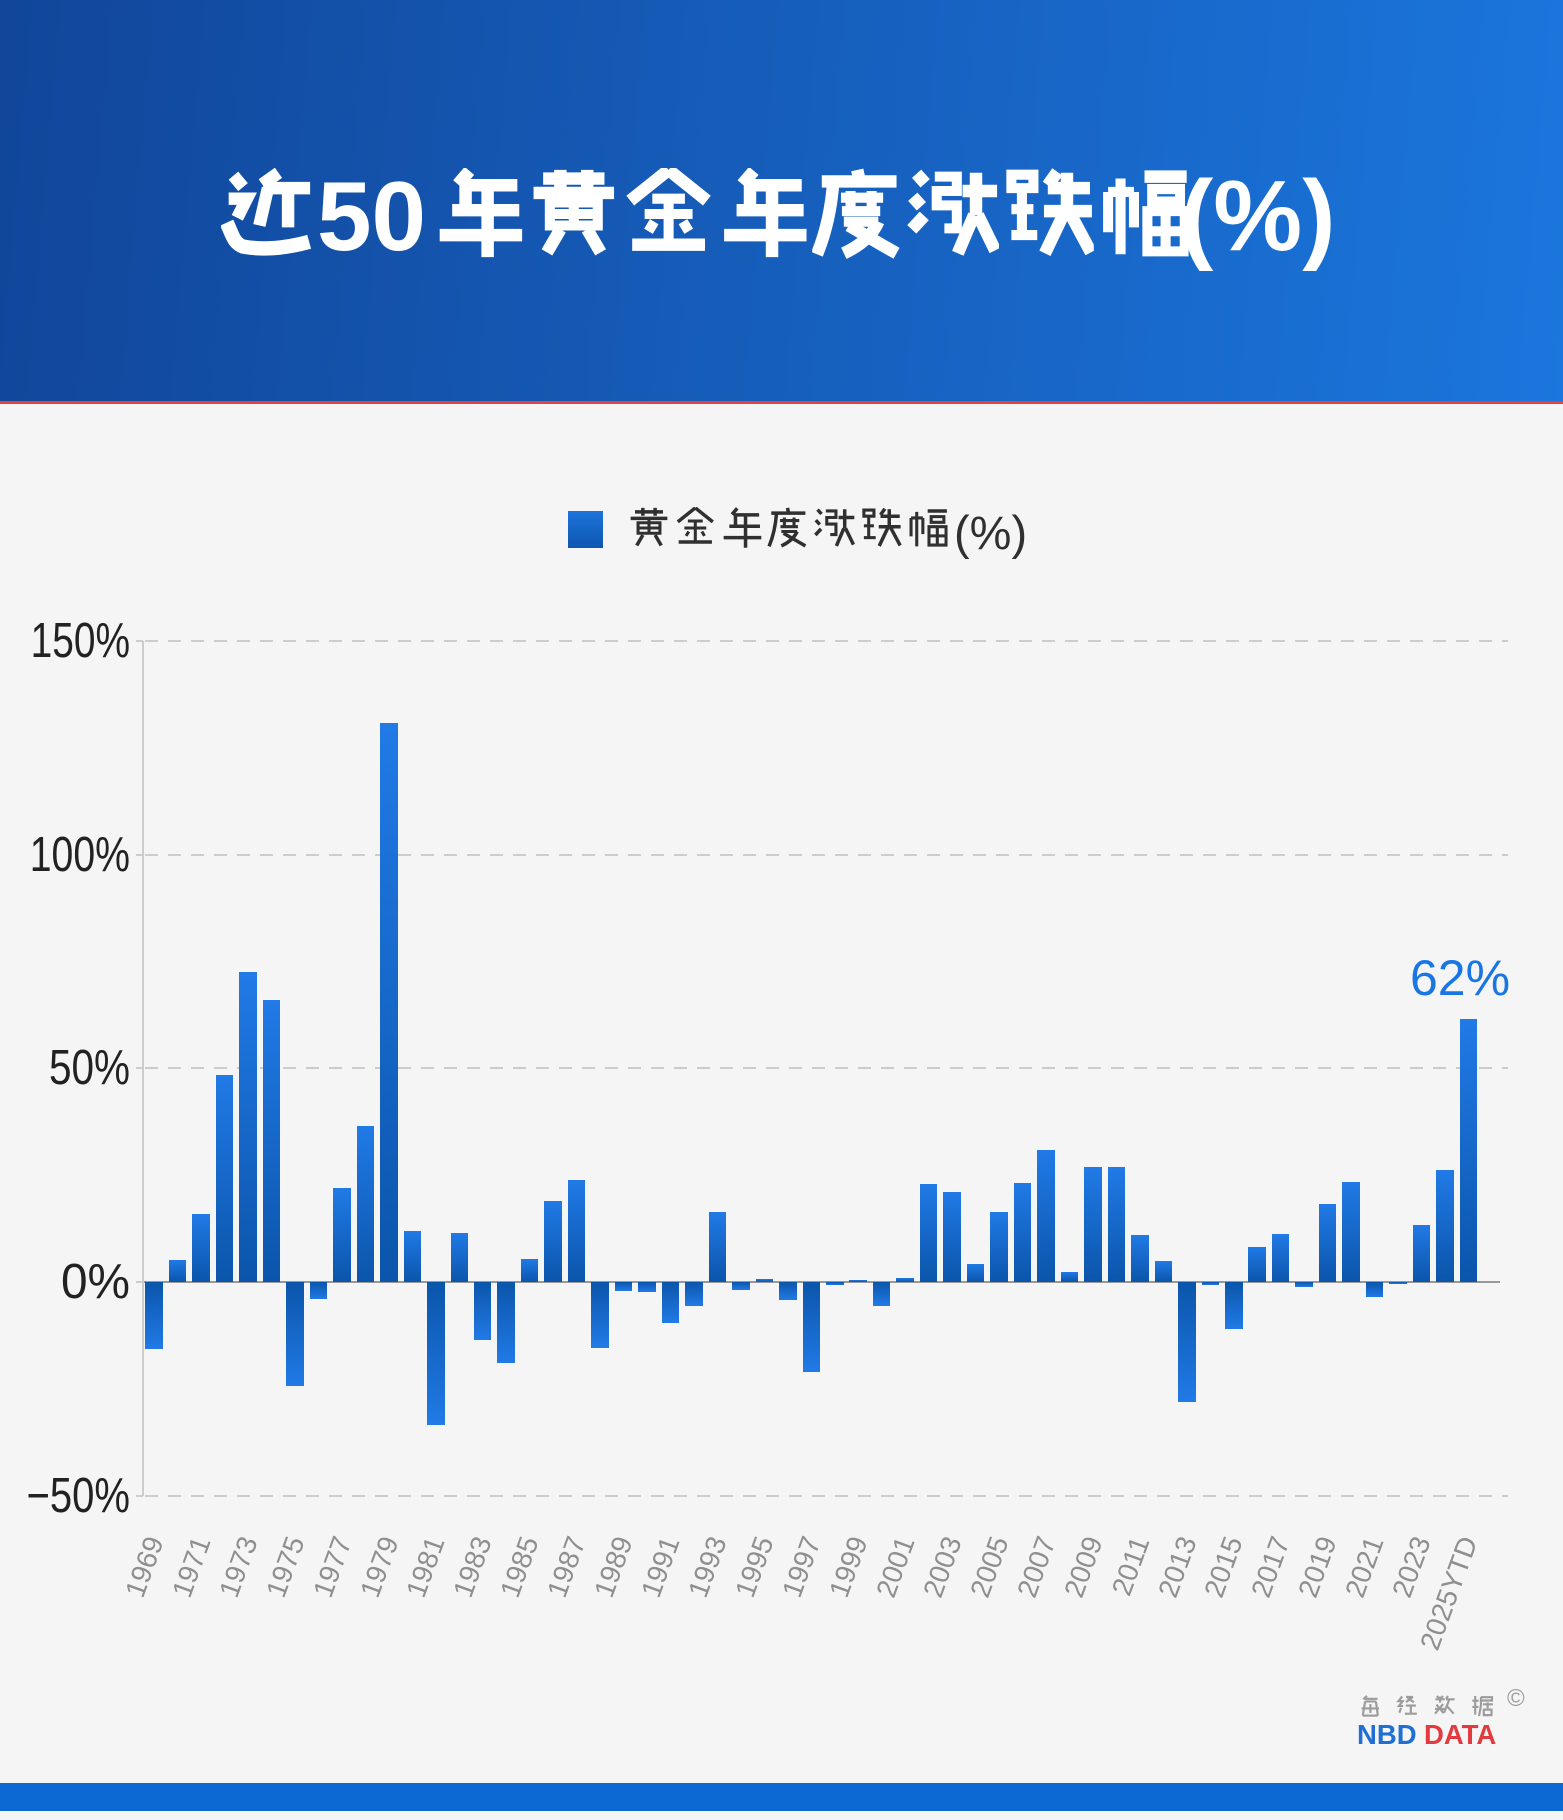 The width and height of the screenshot is (1563, 1820). Describe the element at coordinates (1460, 1734) in the screenshot. I see `svg-text: DATA` at that location.